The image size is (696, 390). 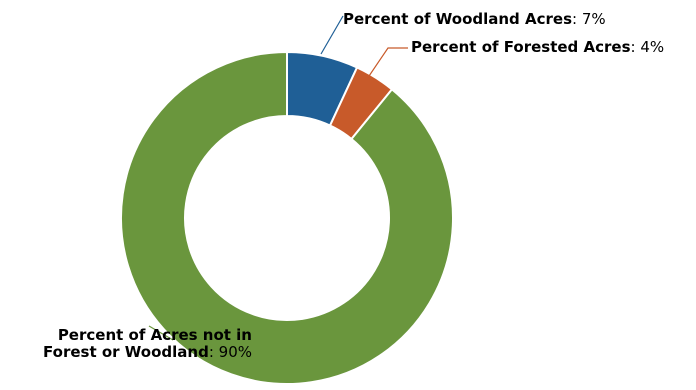 I want to click on leader-line-percent-of-acres-not-in-forest-or-woodland, so click(x=161, y=333).